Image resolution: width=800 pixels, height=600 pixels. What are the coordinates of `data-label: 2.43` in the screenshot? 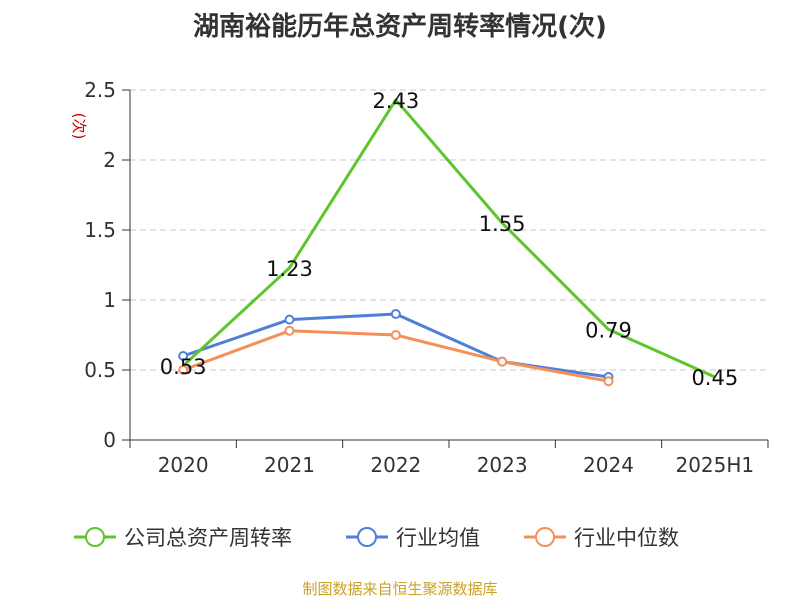 It's located at (395, 101).